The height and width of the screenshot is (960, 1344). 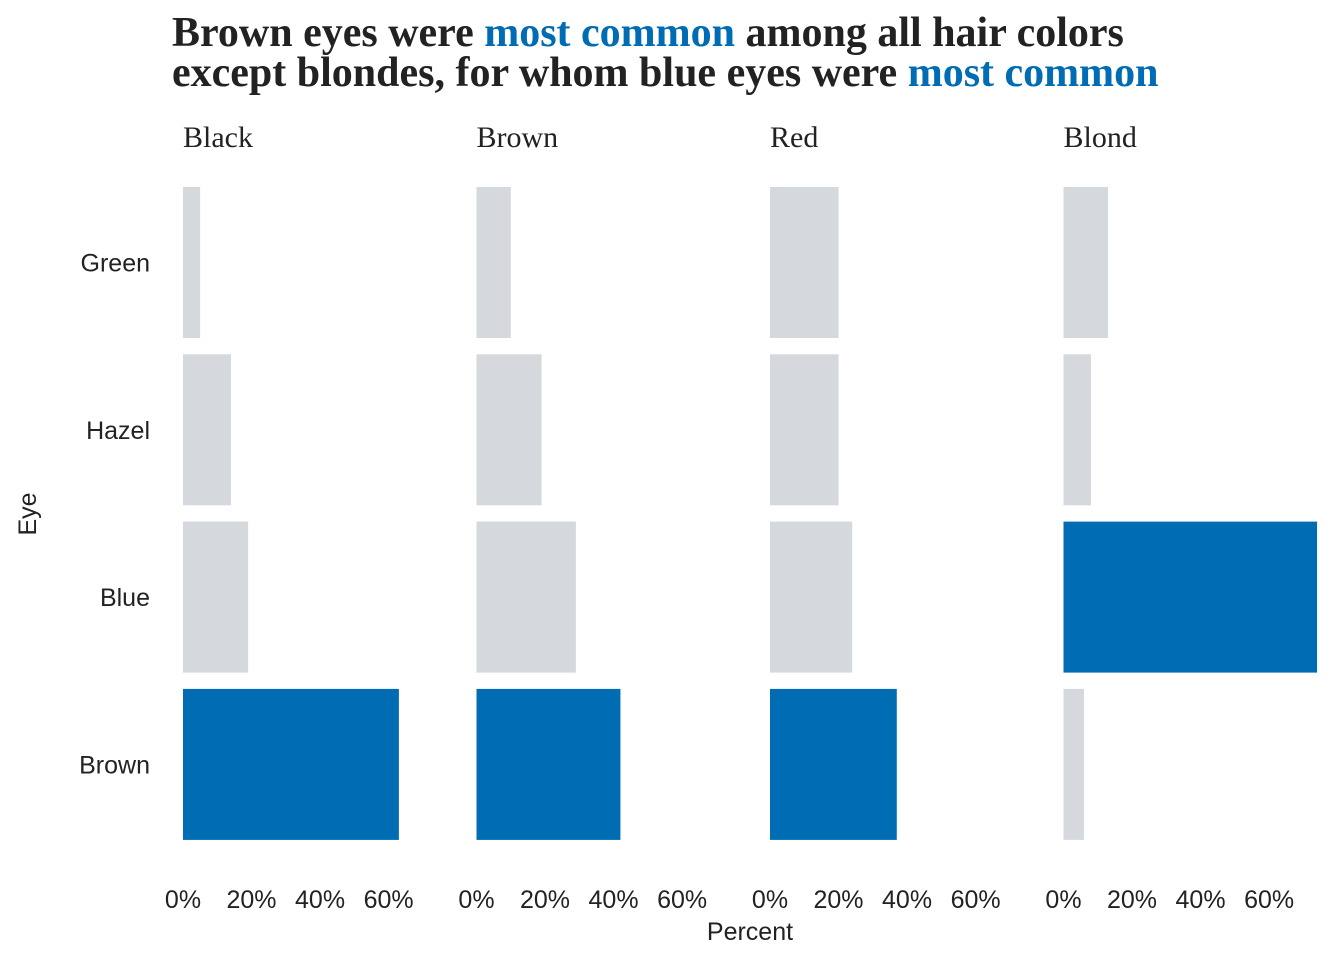 What do you see at coordinates (28, 513) in the screenshot?
I see `y-axis-label: Eye` at bounding box center [28, 513].